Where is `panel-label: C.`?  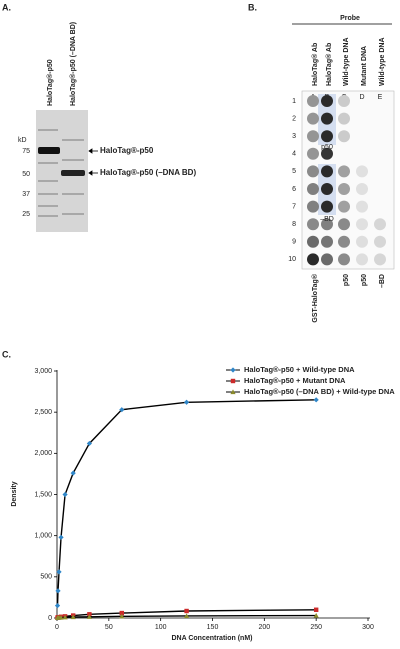 panel-label: C. is located at coordinates (6, 354).